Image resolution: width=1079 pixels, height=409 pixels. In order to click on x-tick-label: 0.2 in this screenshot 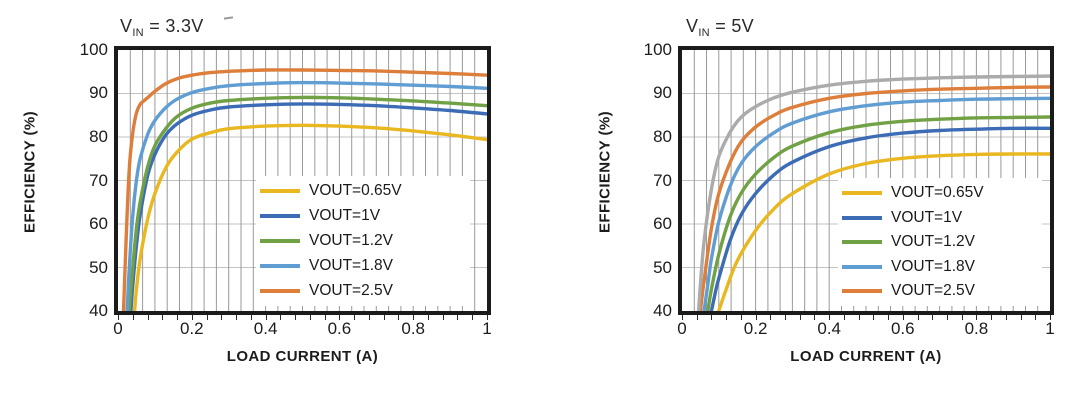, I will do `click(191, 328)`.